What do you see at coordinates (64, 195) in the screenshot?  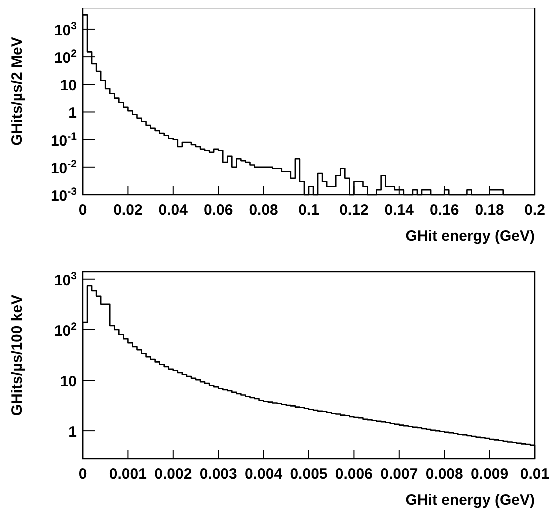 I see `y-tick-label: 10$^{-3}$` at bounding box center [64, 195].